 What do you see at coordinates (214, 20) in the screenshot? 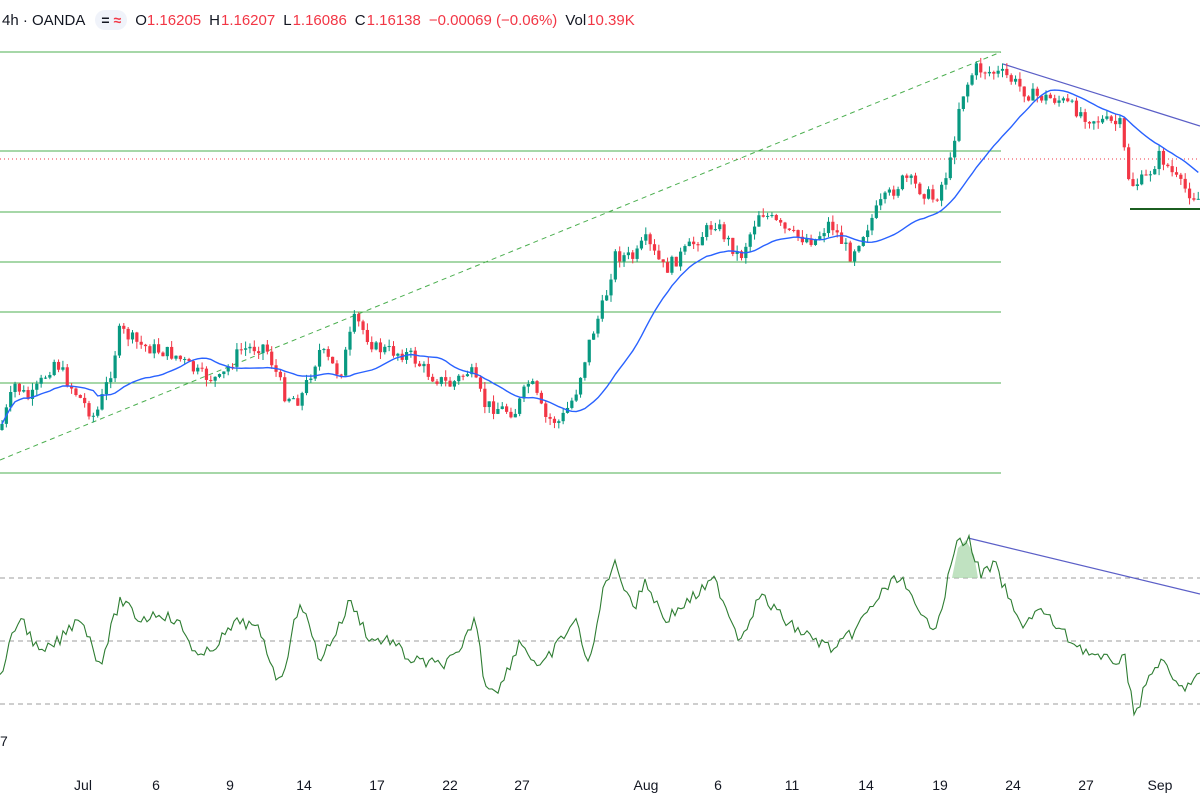
I see `high-label: H` at bounding box center [214, 20].